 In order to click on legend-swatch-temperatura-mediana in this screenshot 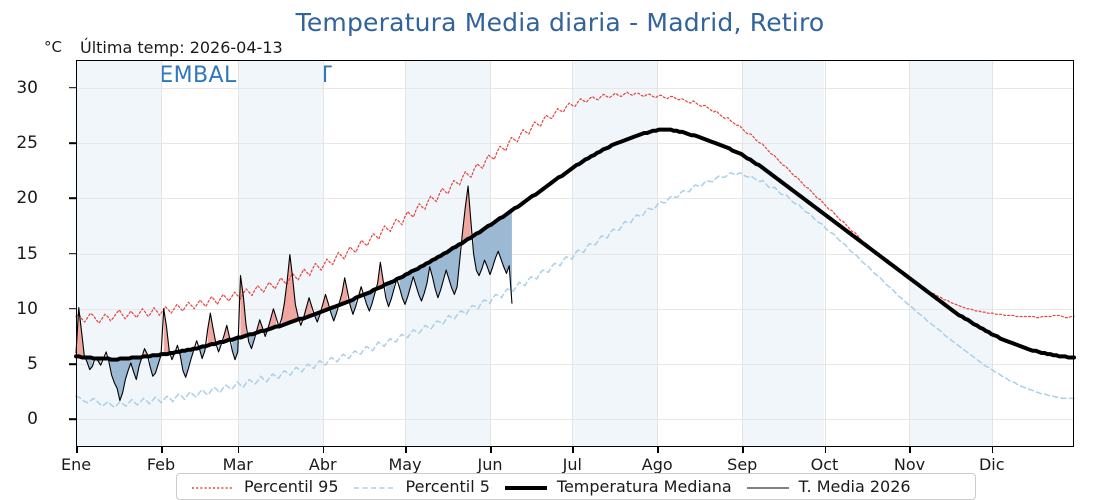, I will do `click(526, 487)`.